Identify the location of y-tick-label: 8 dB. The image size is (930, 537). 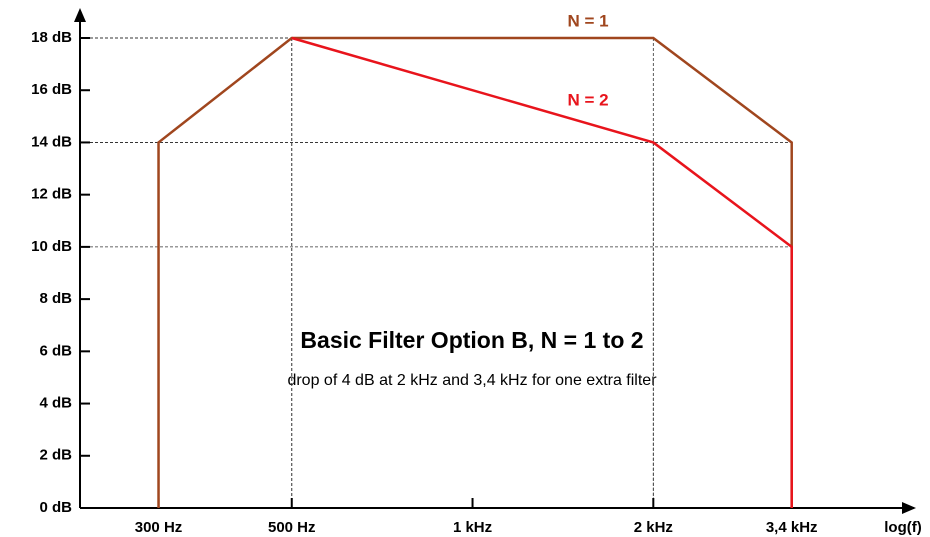
(55, 298).